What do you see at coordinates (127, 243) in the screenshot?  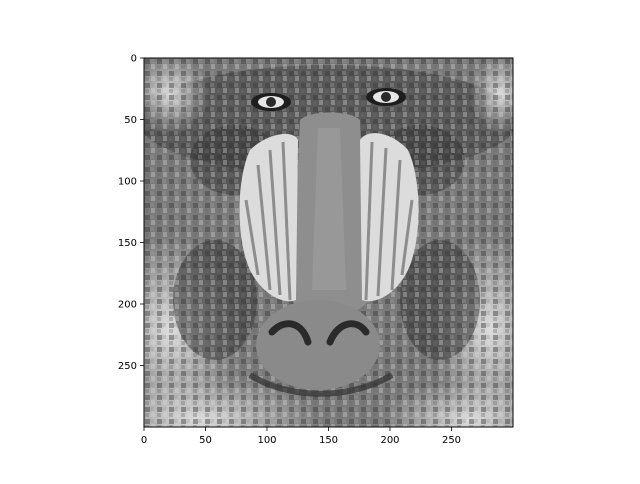 I see `y-tick-label: 150` at bounding box center [127, 243].